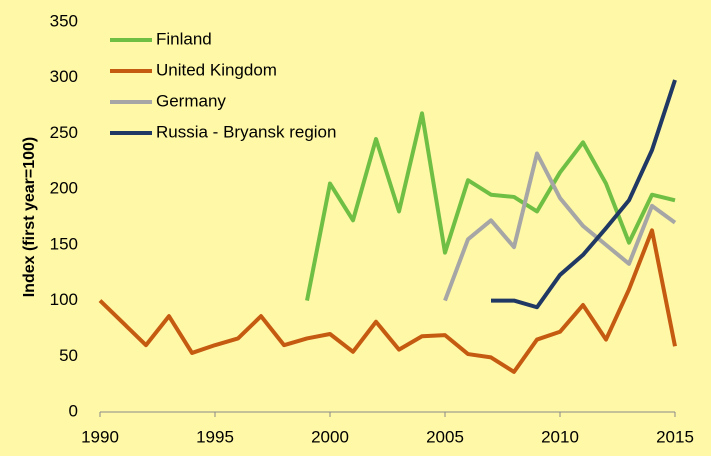 The image size is (711, 456). What do you see at coordinates (64, 76) in the screenshot?
I see `y-tick-label: 300` at bounding box center [64, 76].